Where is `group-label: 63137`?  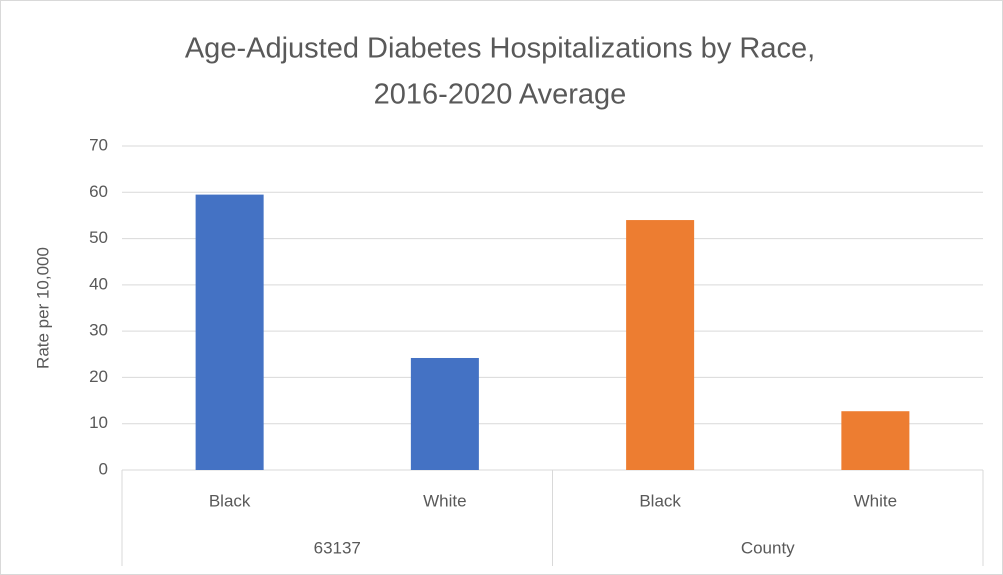 group-label: 63137 is located at coordinates (337, 547).